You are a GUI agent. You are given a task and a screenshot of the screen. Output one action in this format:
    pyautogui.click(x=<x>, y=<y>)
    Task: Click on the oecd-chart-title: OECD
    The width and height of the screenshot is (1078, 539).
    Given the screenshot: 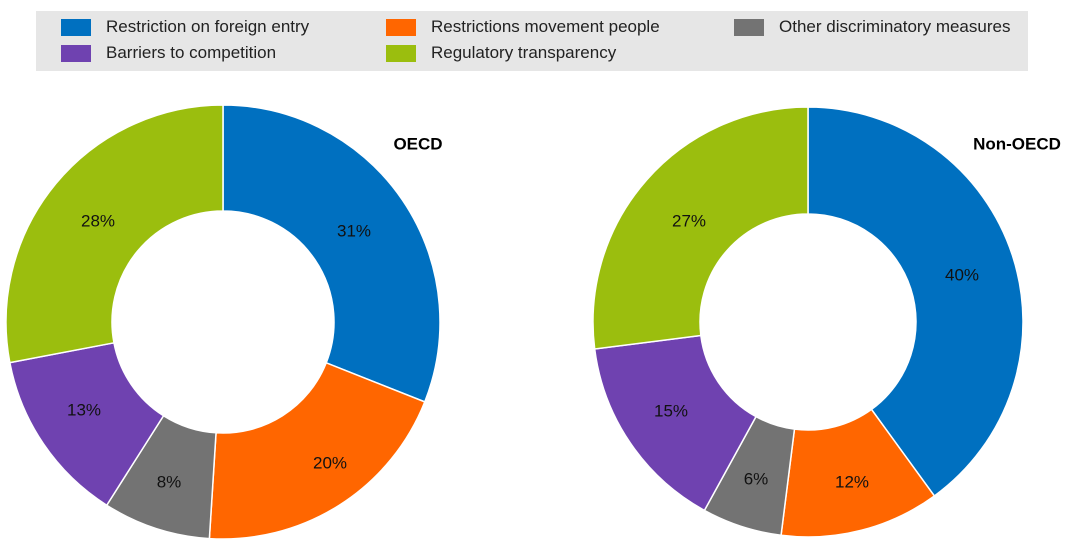 What is the action you would take?
    pyautogui.click(x=417, y=143)
    